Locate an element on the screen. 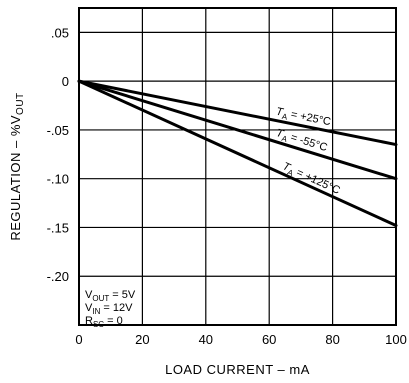 The image size is (409, 383). y-tick-label: 0 is located at coordinates (65, 81).